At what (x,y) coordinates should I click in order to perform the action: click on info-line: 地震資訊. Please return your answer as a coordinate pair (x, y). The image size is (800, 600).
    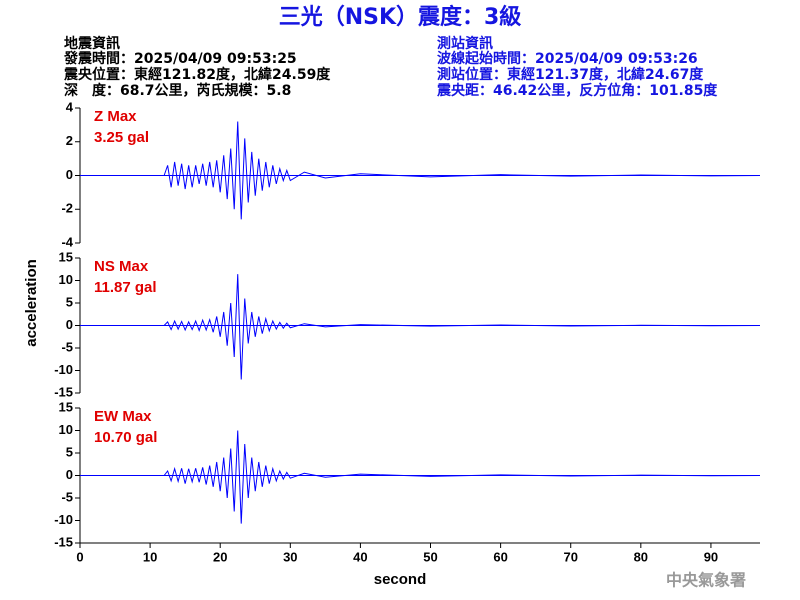
    Looking at the image, I should click on (92, 43).